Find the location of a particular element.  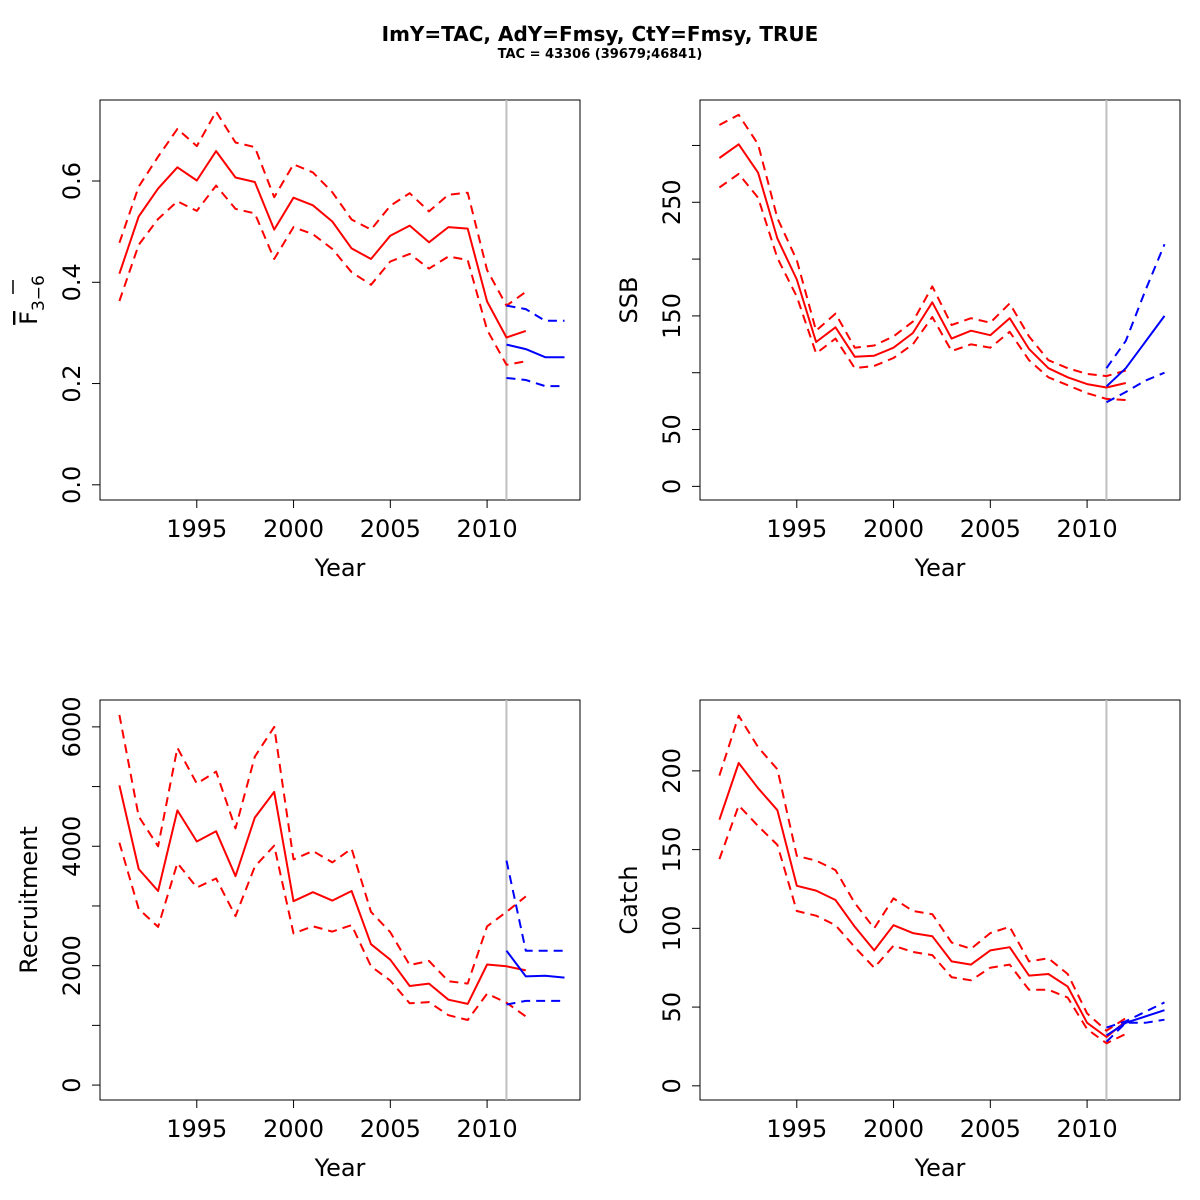

y-tick-label: 250 is located at coordinates (672, 202).